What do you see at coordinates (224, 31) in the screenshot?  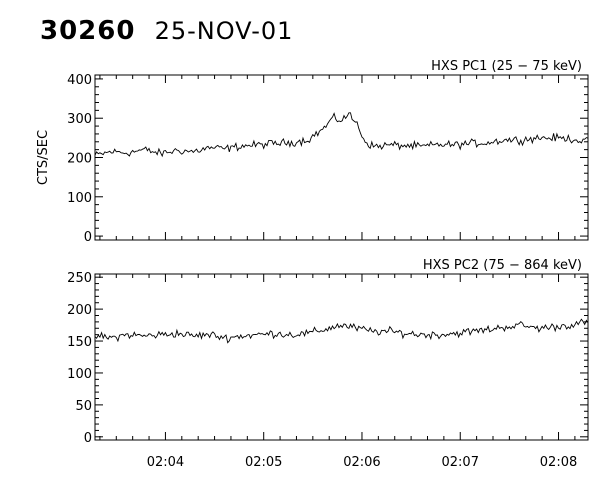 I see `observation-date: 25-NOV-01` at bounding box center [224, 31].